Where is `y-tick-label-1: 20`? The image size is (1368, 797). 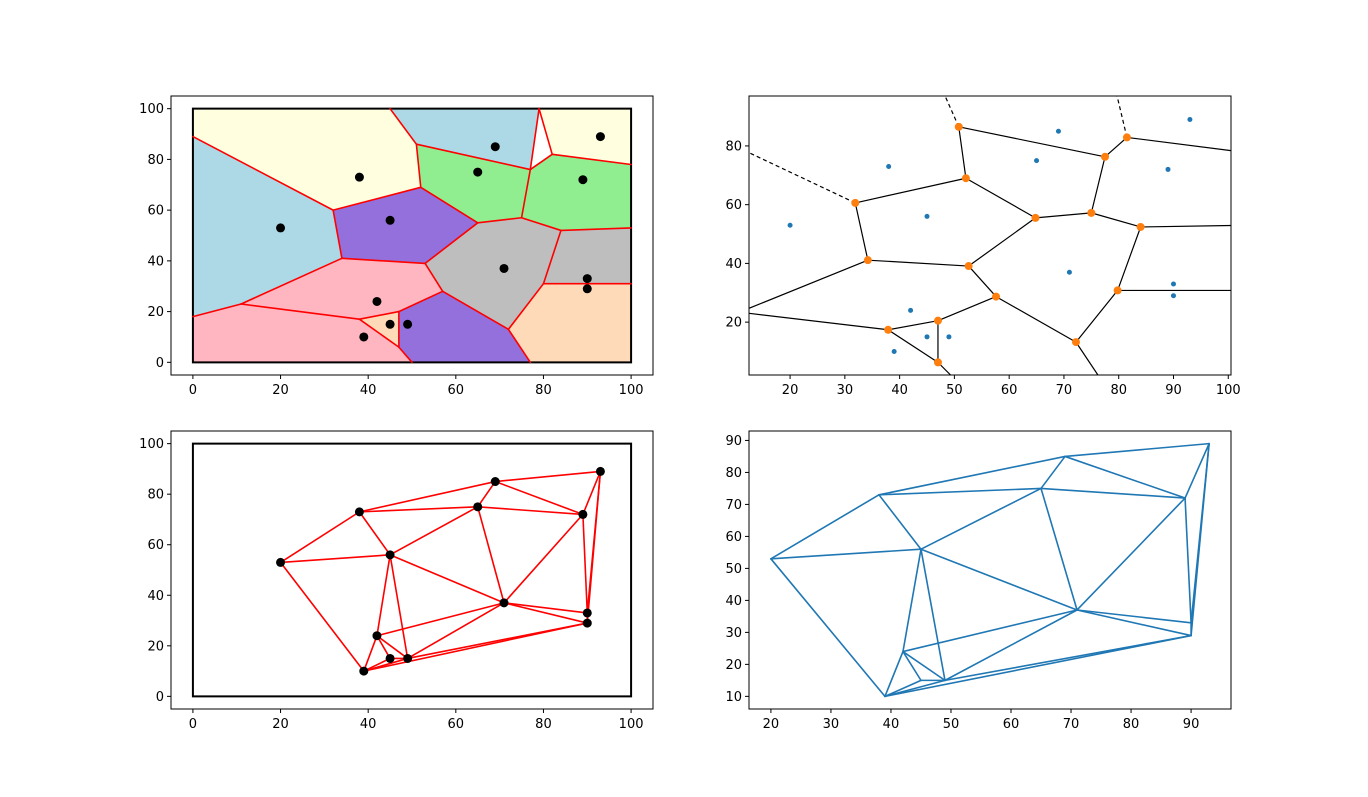
y-tick-label-1: 20 is located at coordinates (733, 665).